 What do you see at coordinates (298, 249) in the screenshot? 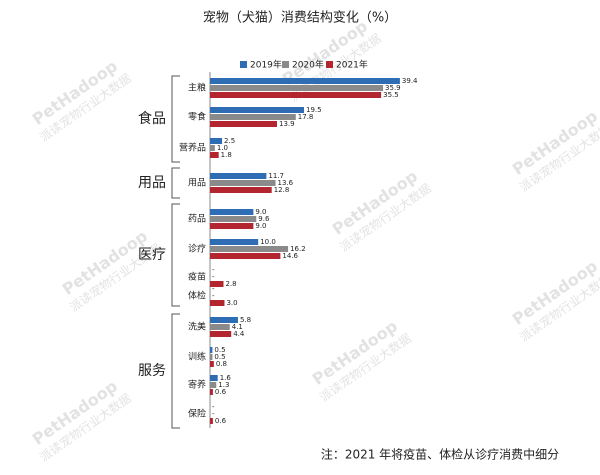
I see `value-label: 16.2` at bounding box center [298, 249].